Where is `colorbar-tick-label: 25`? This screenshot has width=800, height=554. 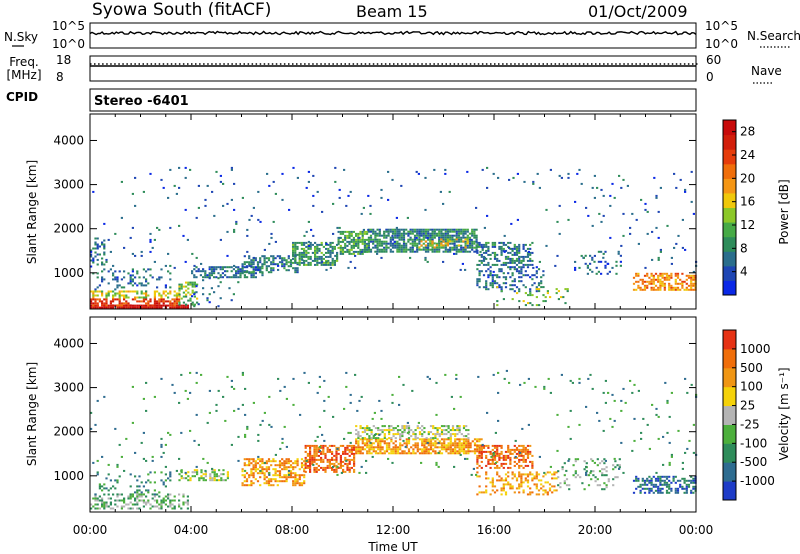 colorbar-tick-label: 25 is located at coordinates (747, 406).